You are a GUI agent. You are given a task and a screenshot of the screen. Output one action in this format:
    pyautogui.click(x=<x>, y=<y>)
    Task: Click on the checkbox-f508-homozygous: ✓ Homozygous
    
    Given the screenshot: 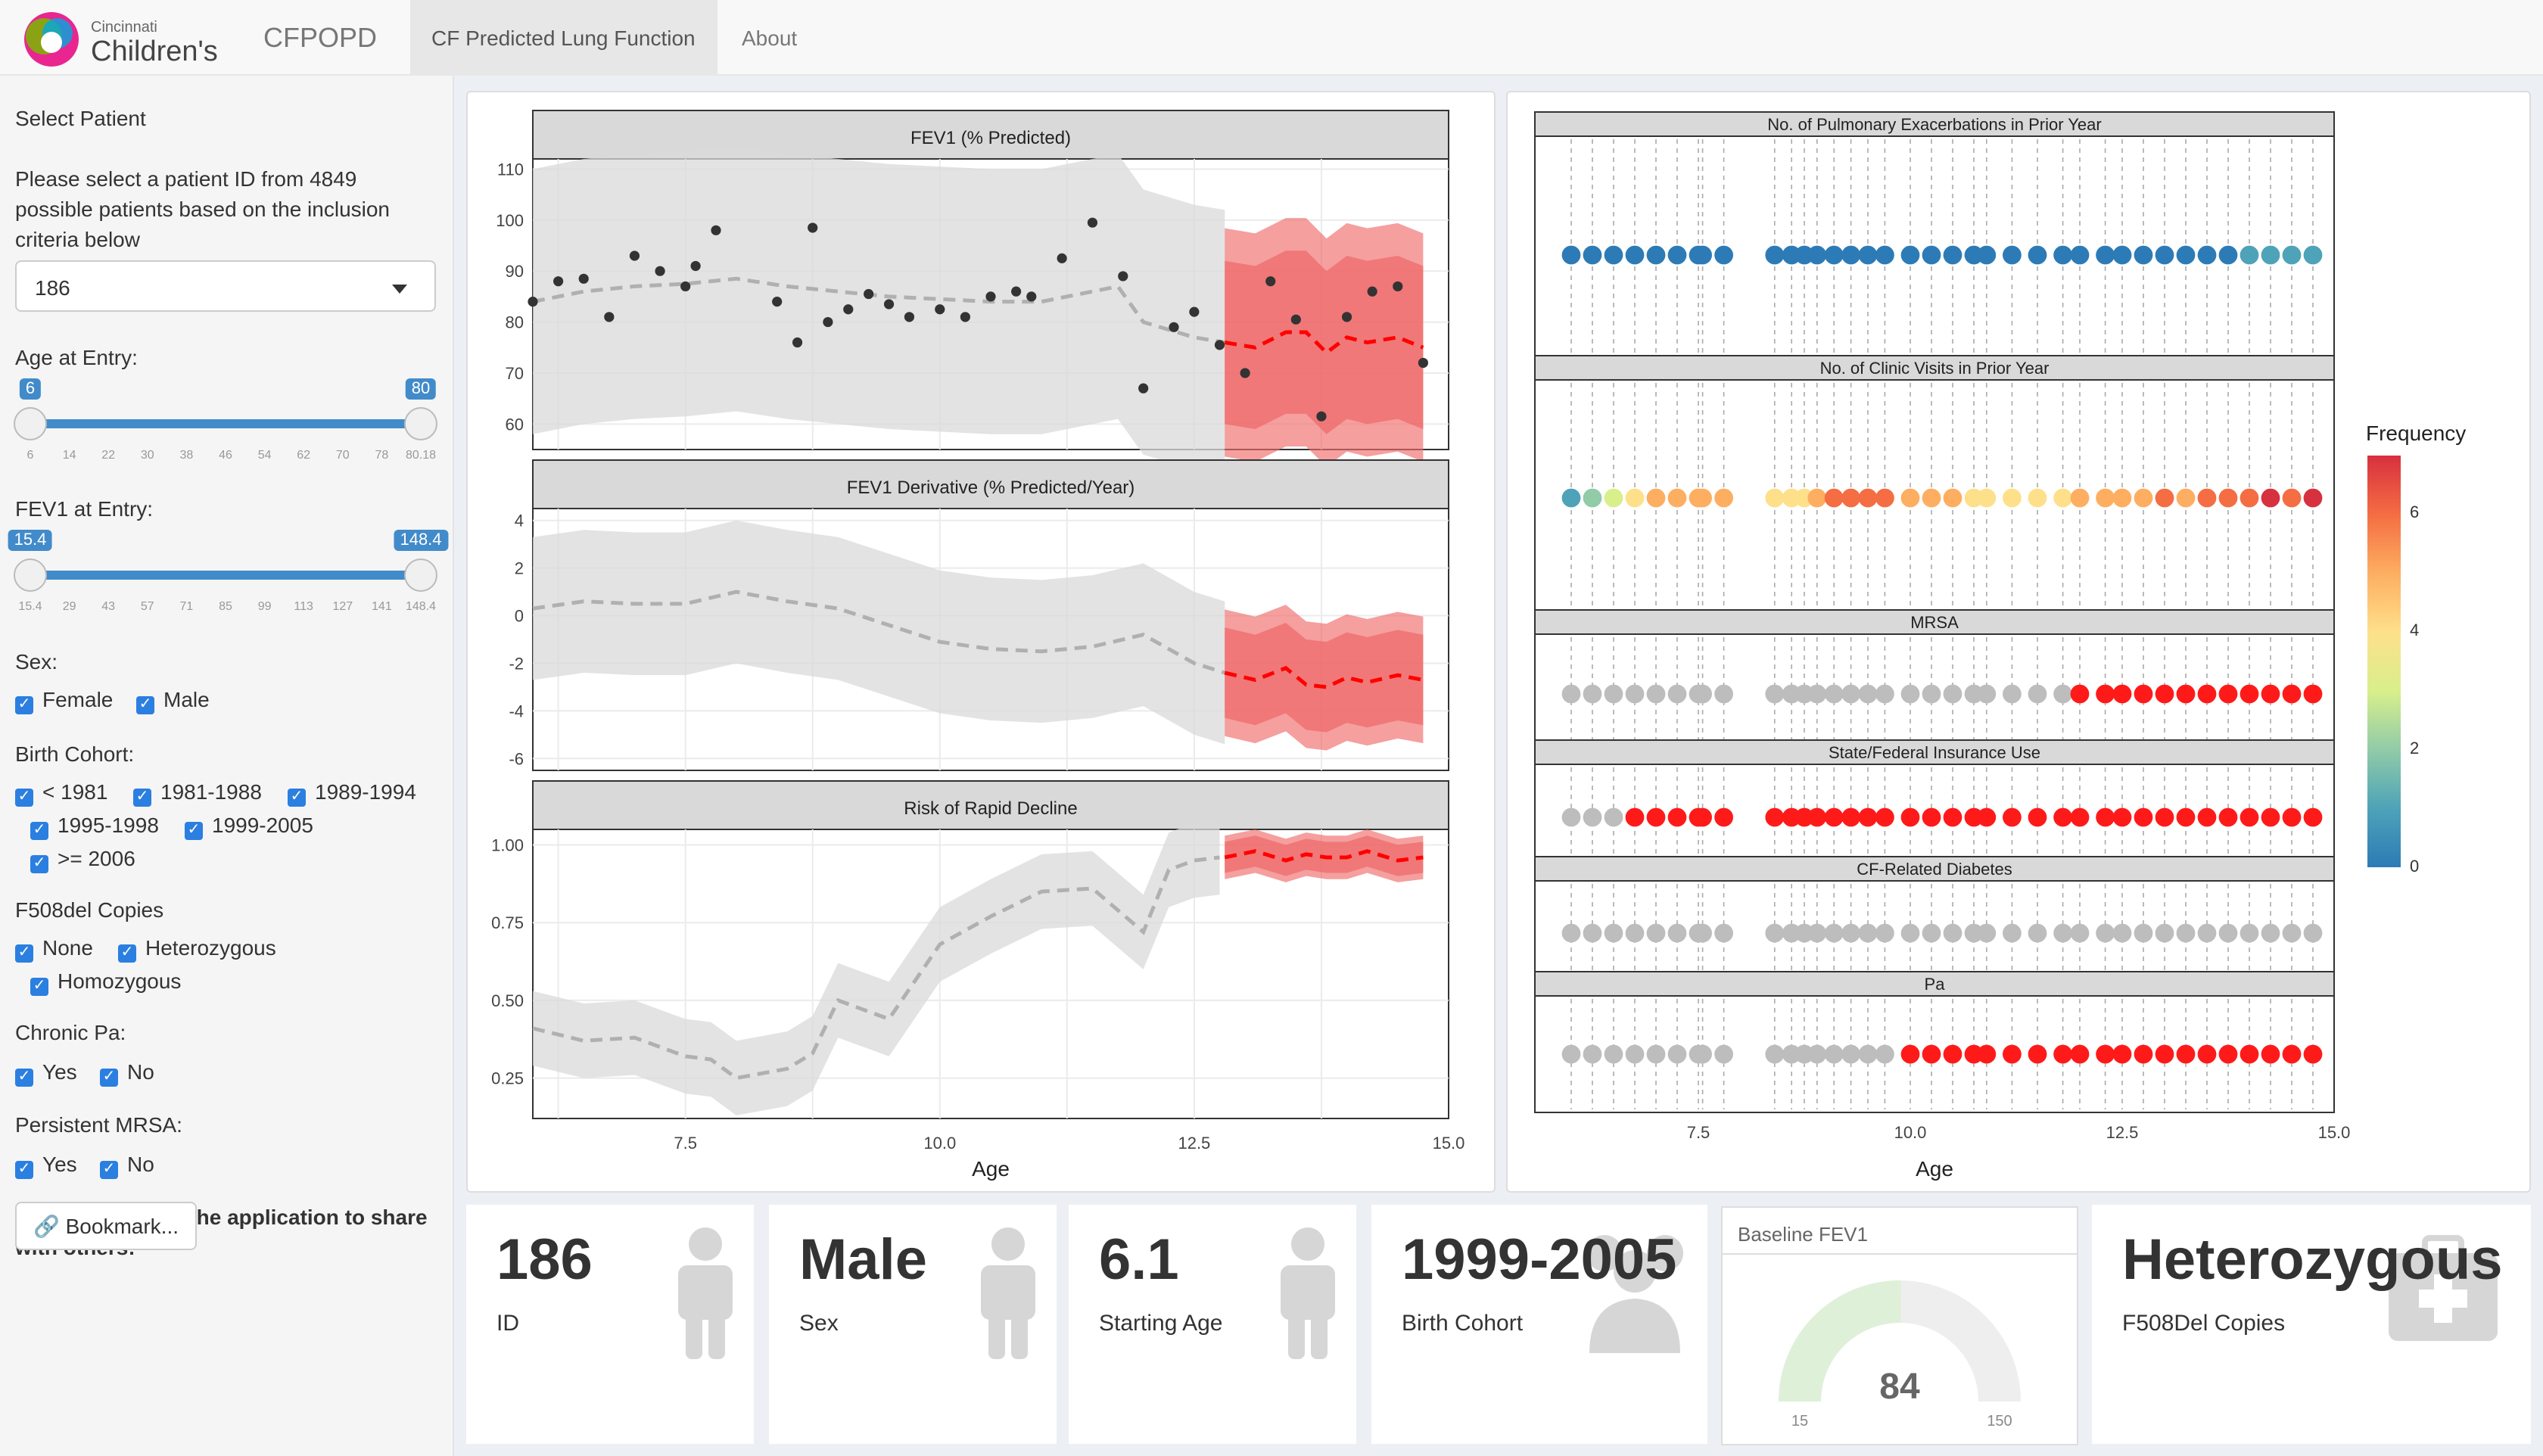 What is the action you would take?
    pyautogui.click(x=105, y=982)
    